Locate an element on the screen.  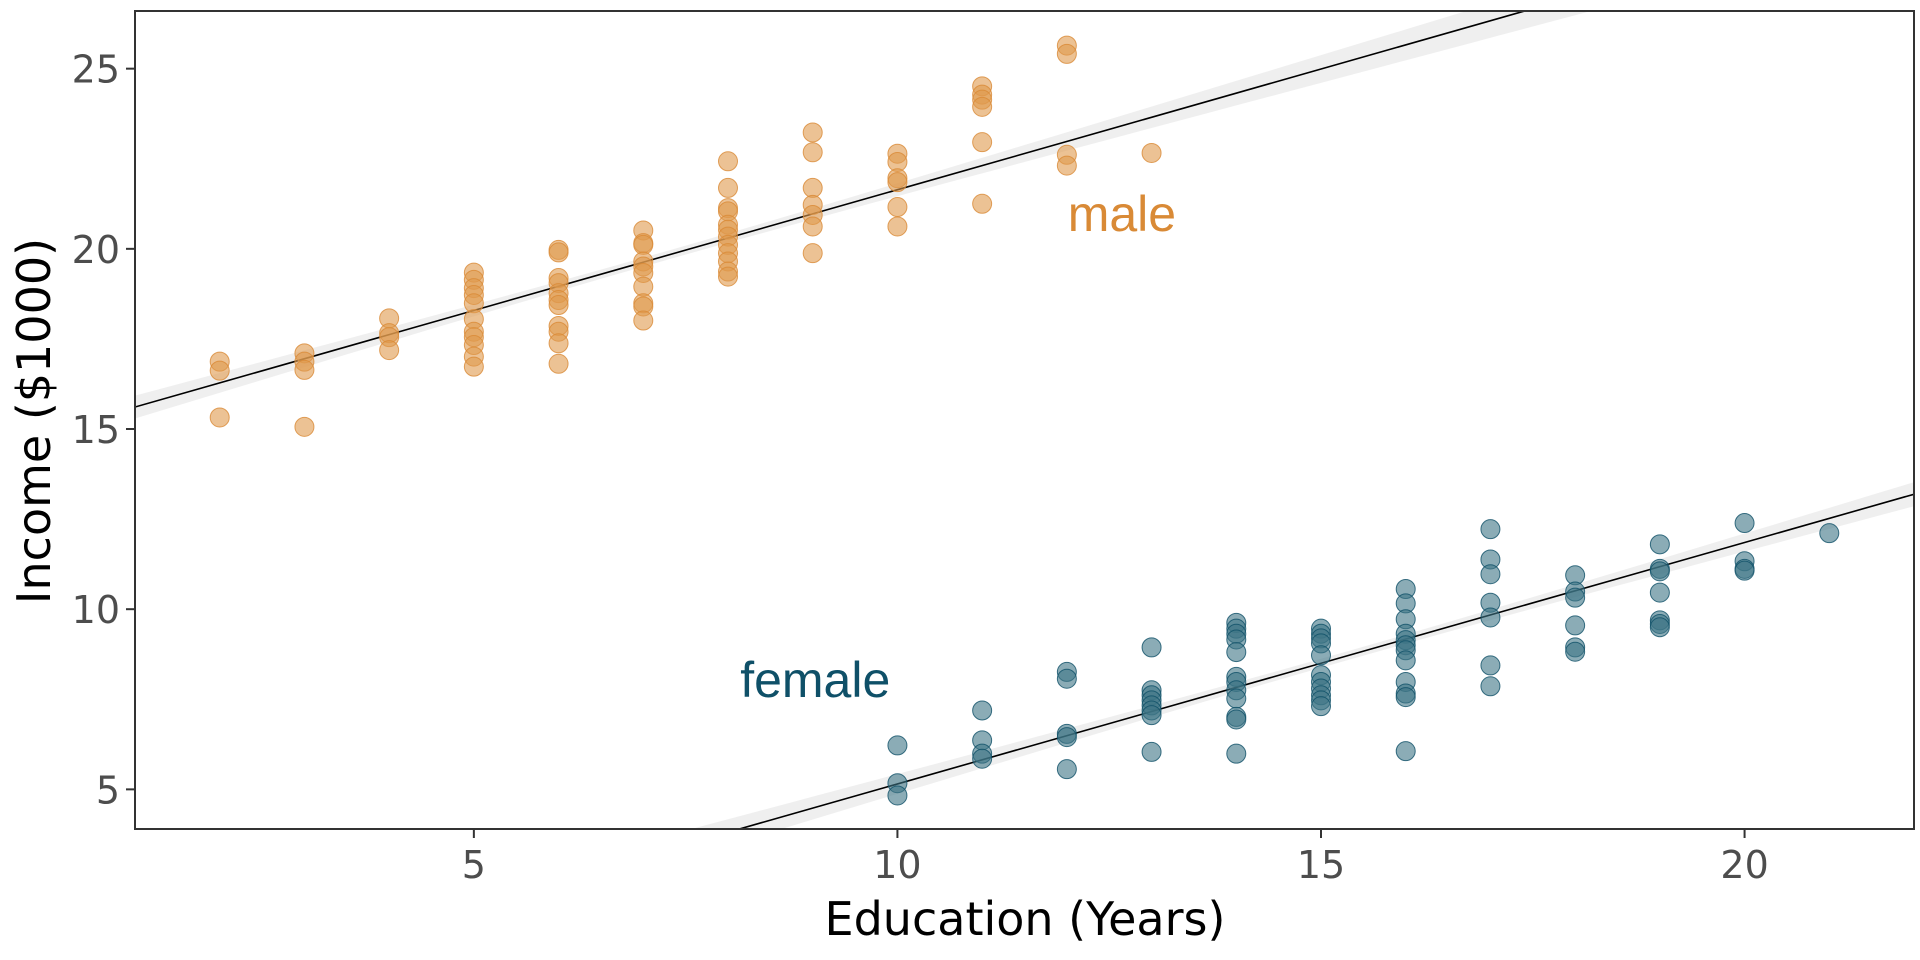
group-label-male: male is located at coordinates (1122, 214).